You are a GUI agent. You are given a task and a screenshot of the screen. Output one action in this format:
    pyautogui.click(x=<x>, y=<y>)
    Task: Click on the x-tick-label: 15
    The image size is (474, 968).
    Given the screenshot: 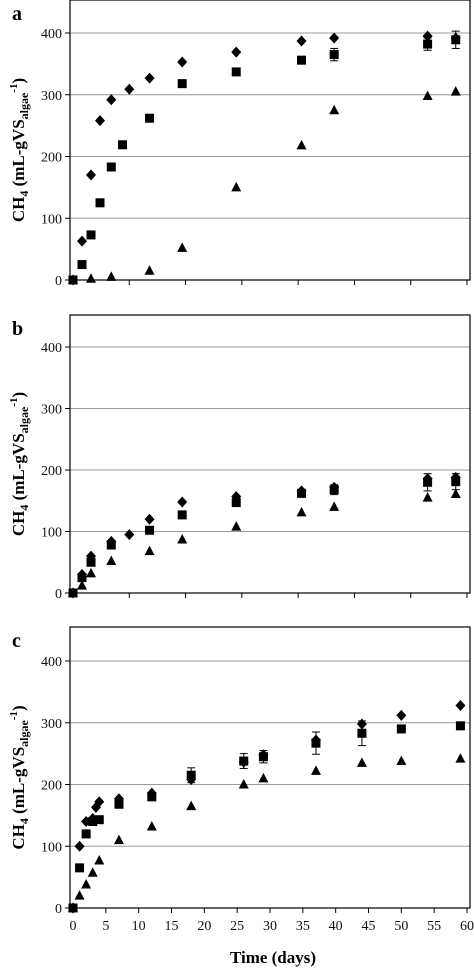 What is the action you would take?
    pyautogui.click(x=172, y=926)
    